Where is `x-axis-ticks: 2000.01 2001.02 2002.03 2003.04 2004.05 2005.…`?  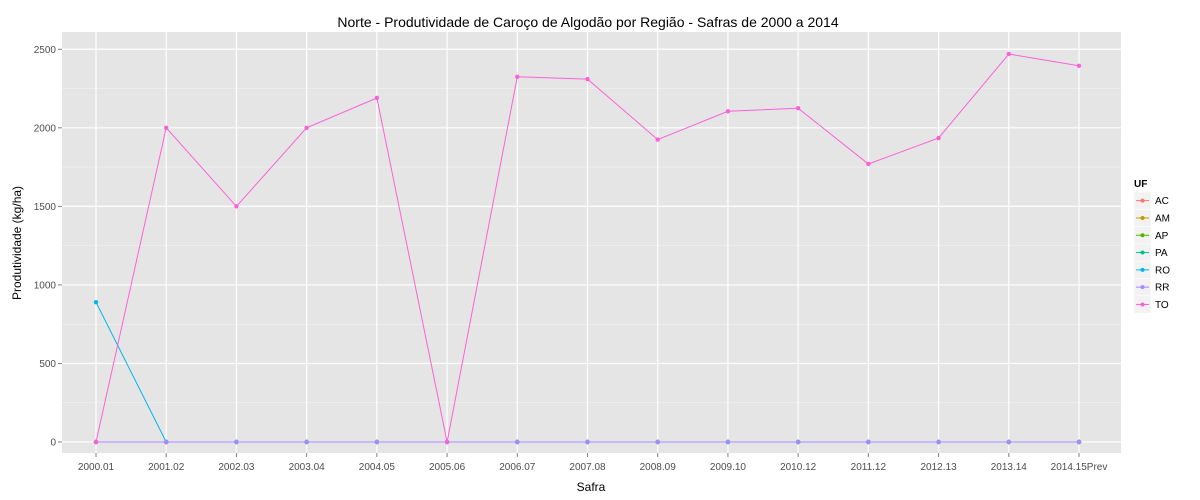
x-axis-ticks: 2000.01 2001.02 2002.03 2003.04 2004.05 2005.… is located at coordinates (592, 463).